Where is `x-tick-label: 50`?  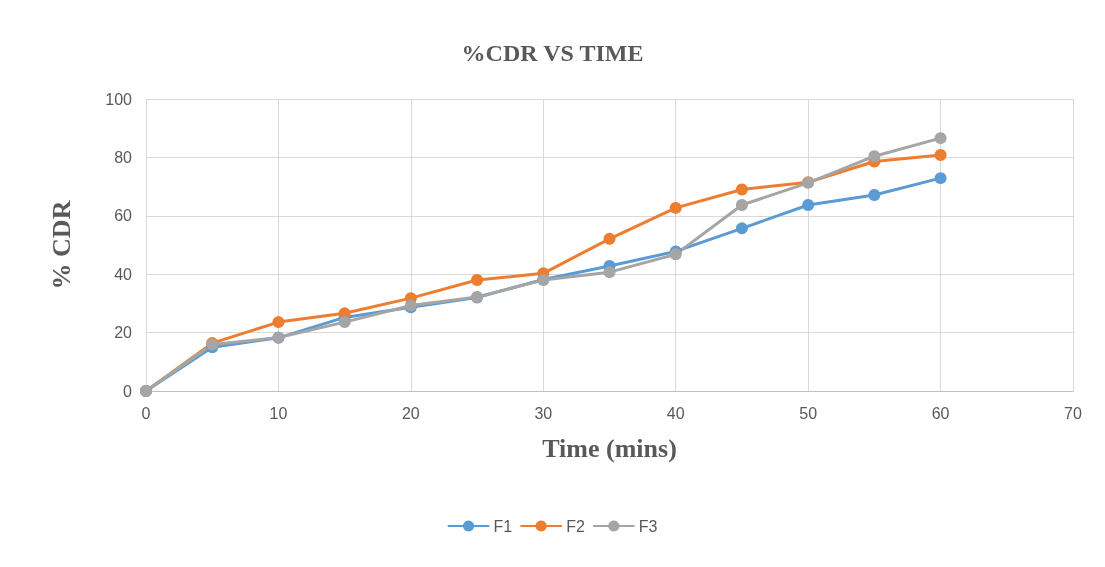
x-tick-label: 50 is located at coordinates (808, 413).